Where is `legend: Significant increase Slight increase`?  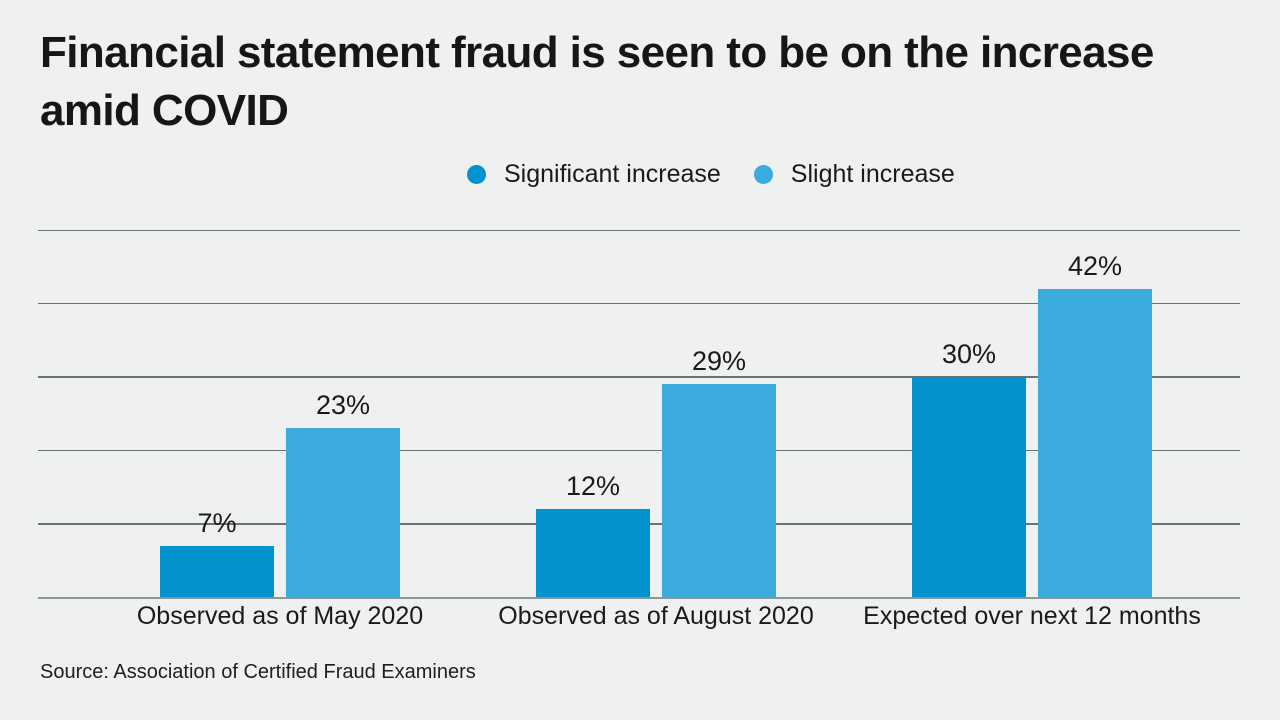 legend: Significant increase Slight increase is located at coordinates (711, 174).